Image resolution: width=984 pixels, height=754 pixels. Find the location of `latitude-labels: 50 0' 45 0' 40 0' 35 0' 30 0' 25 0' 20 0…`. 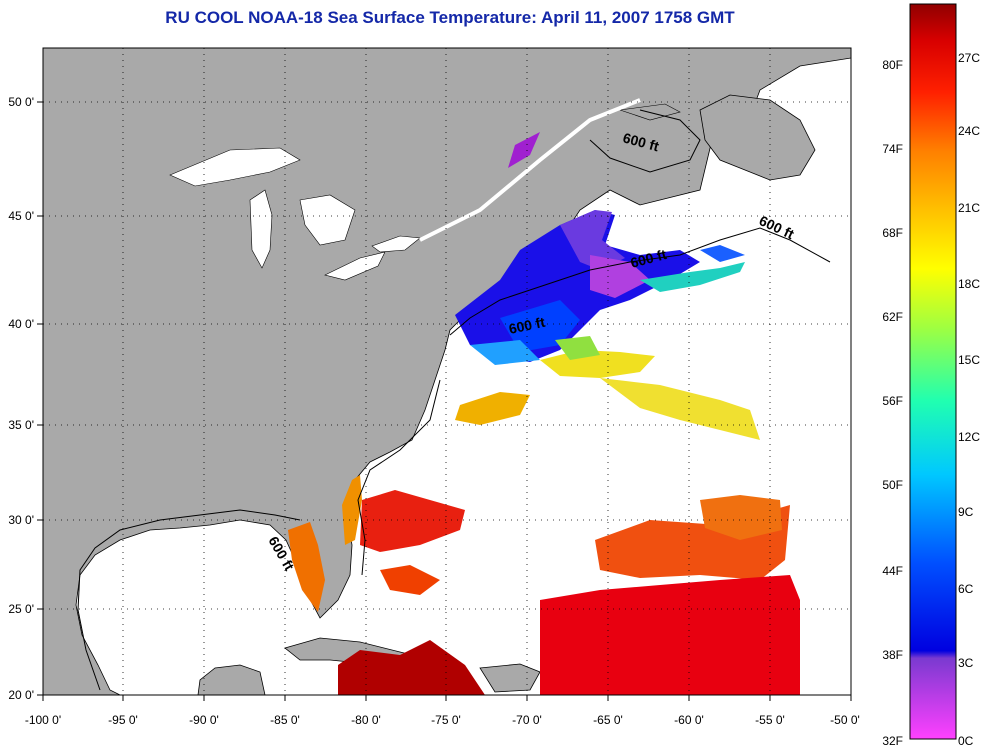

latitude-labels: 50 0' 45 0' 40 0' 35 0' 30 0' 25 0' 20 0… is located at coordinates (21, 398).